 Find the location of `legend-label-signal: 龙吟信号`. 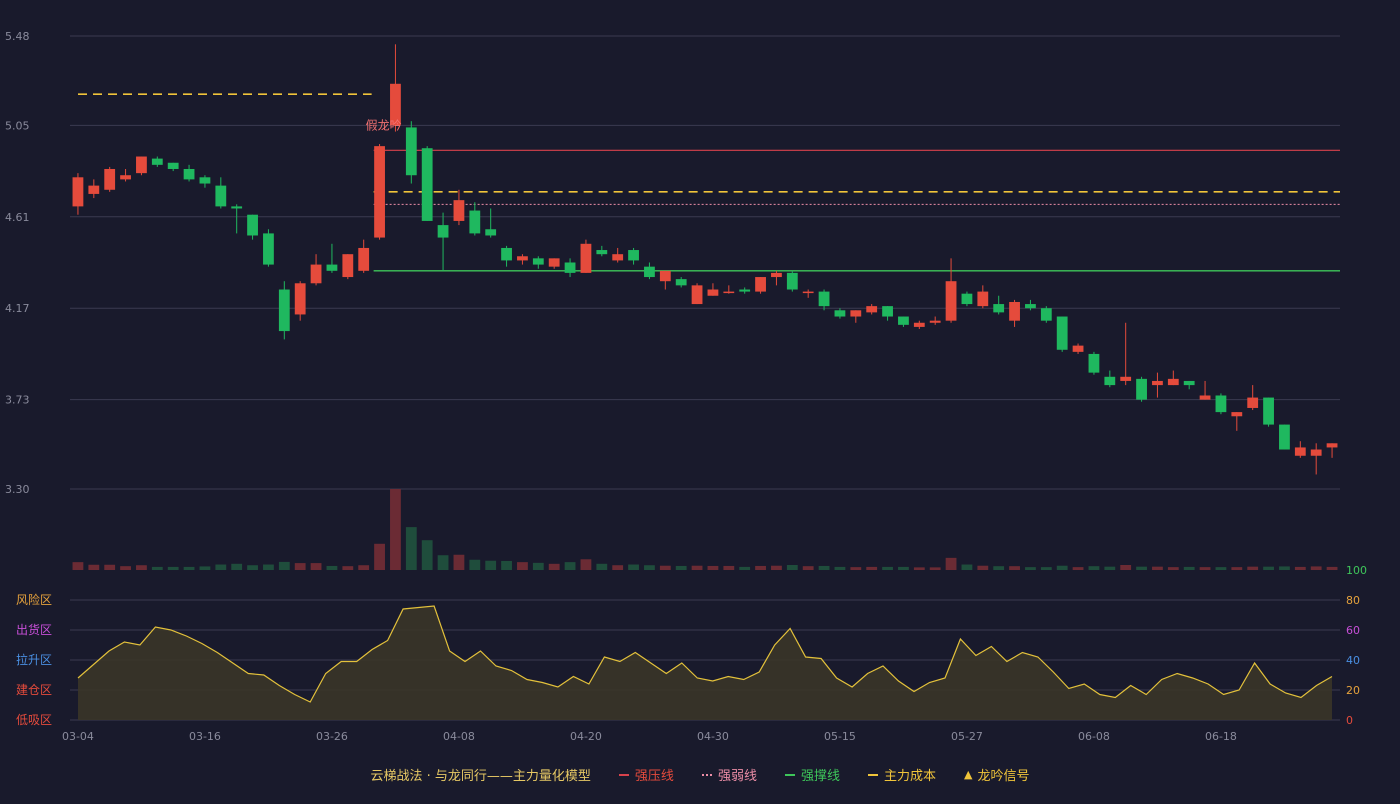

legend-label-signal: 龙吟信号 is located at coordinates (1003, 776).